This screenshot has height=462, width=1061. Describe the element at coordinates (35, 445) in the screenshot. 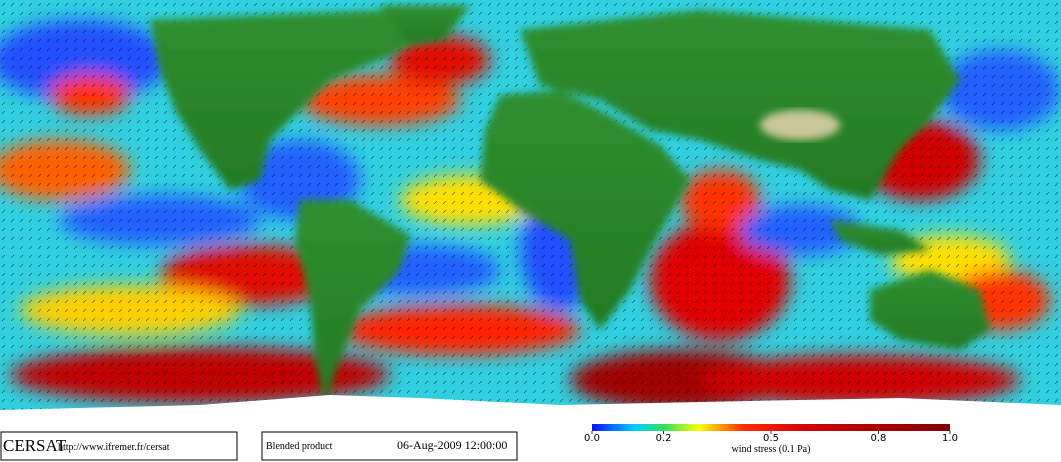

I see `logo: CERSAT` at that location.